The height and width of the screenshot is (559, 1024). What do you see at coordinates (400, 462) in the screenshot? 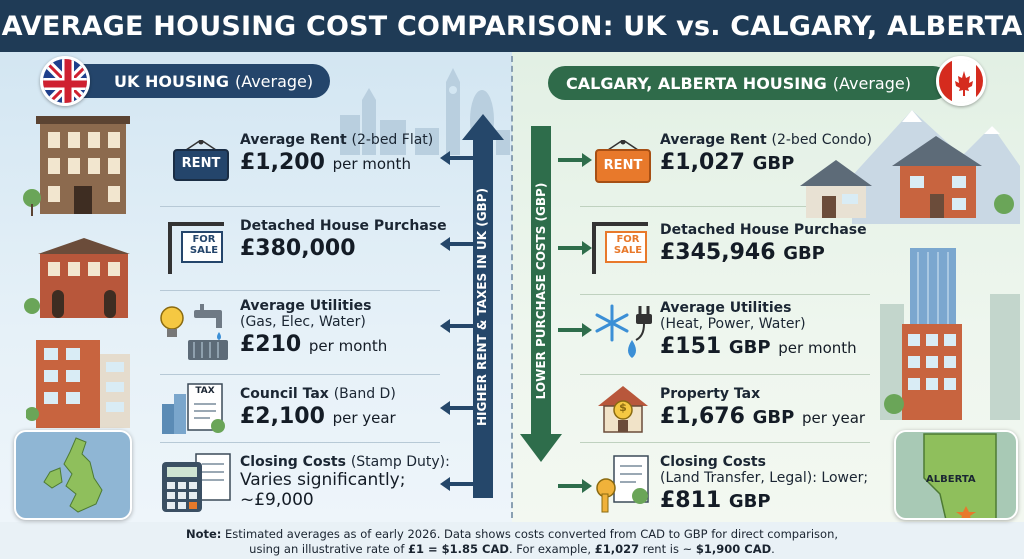
I see `uk-closing-label-suffix: (Stamp Duty):` at bounding box center [400, 462].